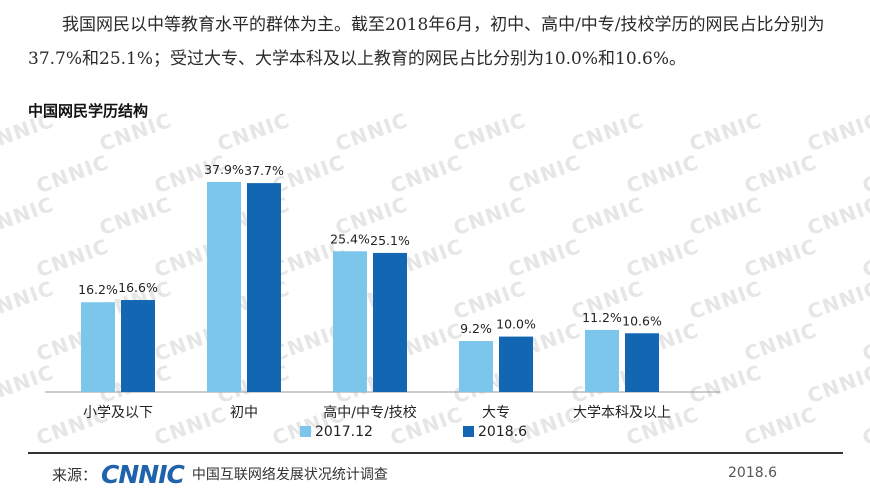 The image size is (870, 500). I want to click on cnnic-logo: CNNIC, so click(143, 474).